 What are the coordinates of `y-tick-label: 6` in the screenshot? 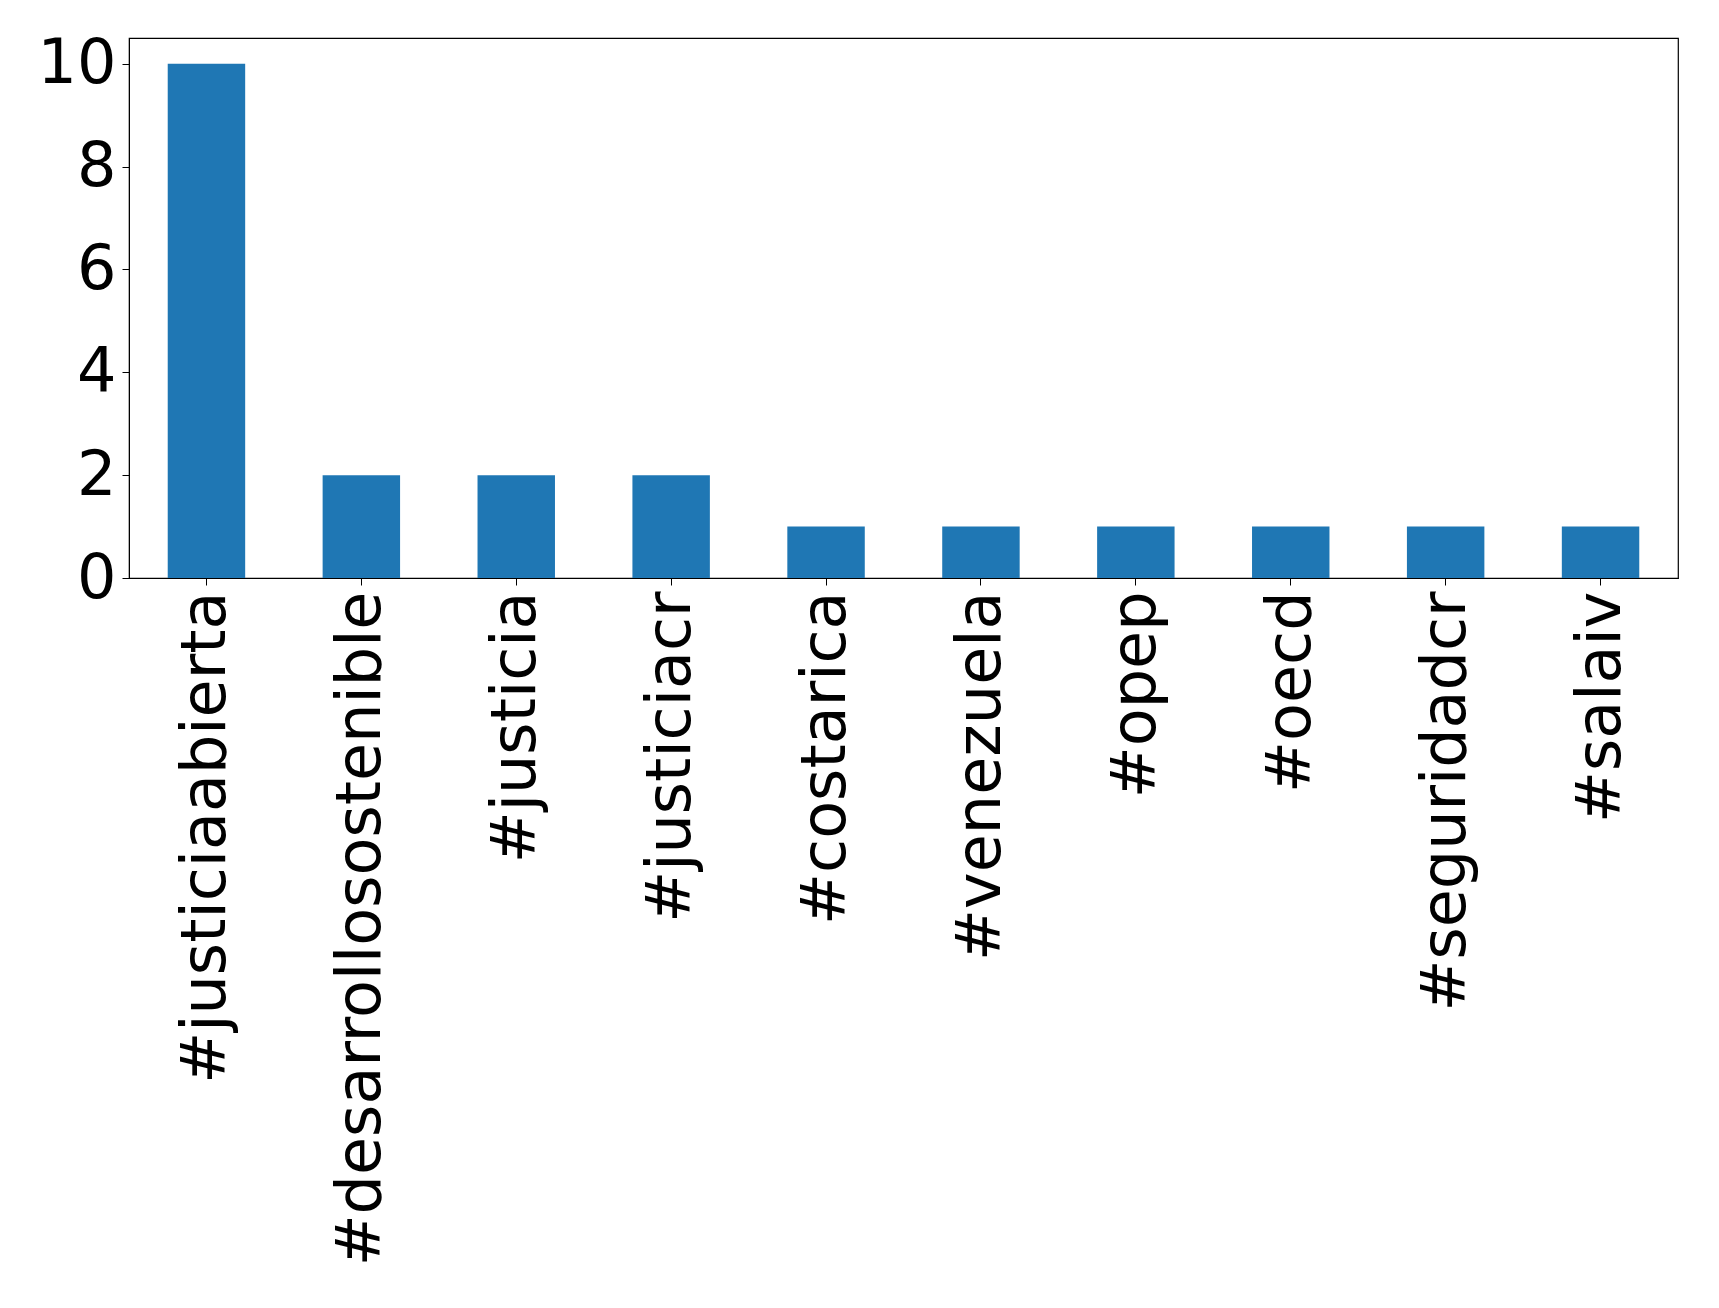 It's located at (97, 267).